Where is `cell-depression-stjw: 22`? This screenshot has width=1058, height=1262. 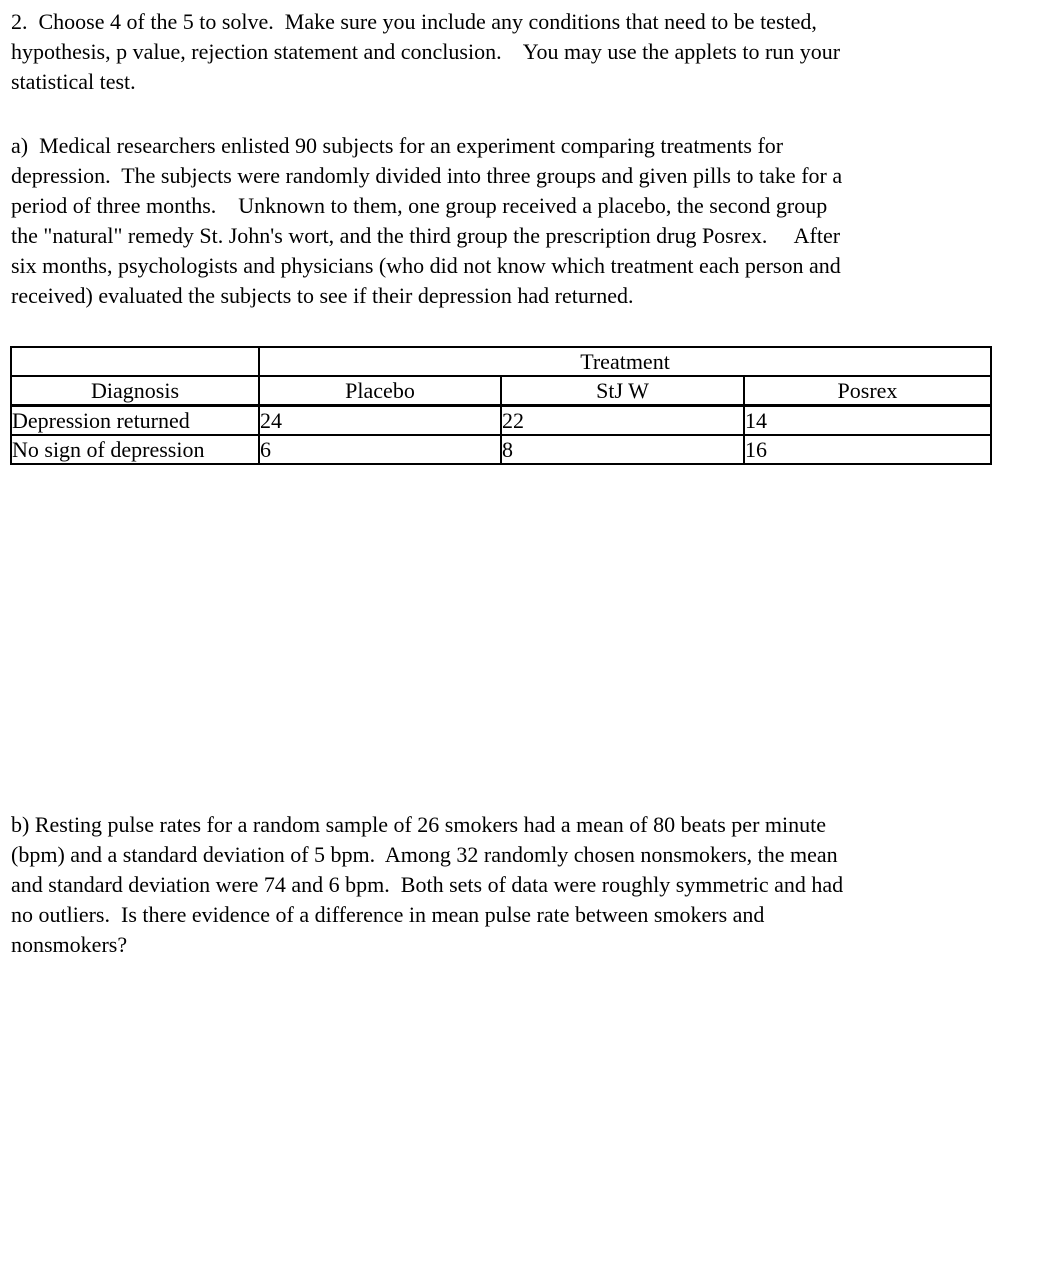 cell-depression-stjw: 22 is located at coordinates (622, 420).